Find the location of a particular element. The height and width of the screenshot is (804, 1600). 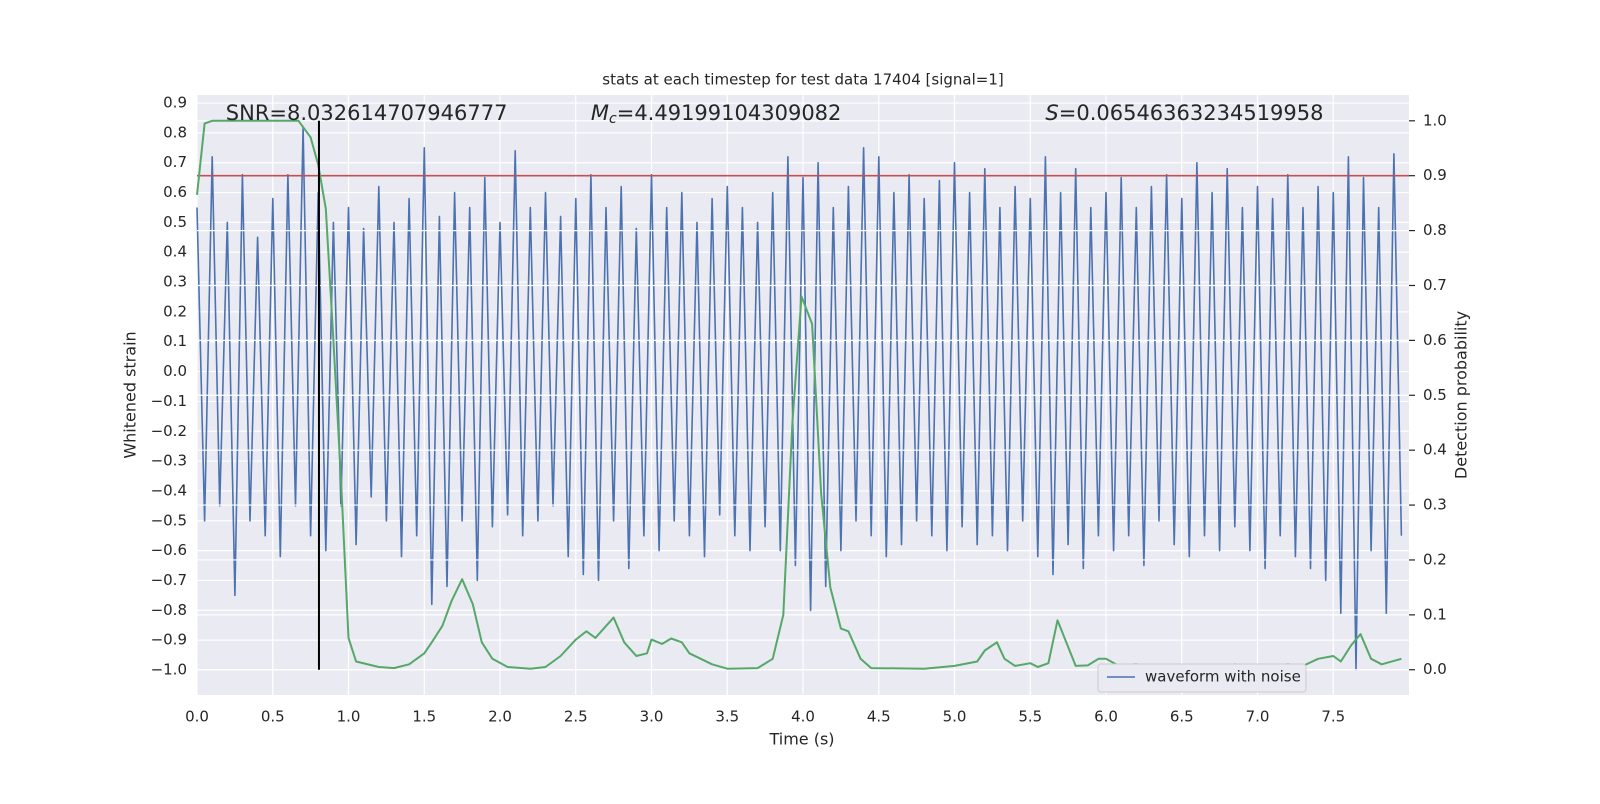

y-tick-label: 0.6 is located at coordinates (175, 192).